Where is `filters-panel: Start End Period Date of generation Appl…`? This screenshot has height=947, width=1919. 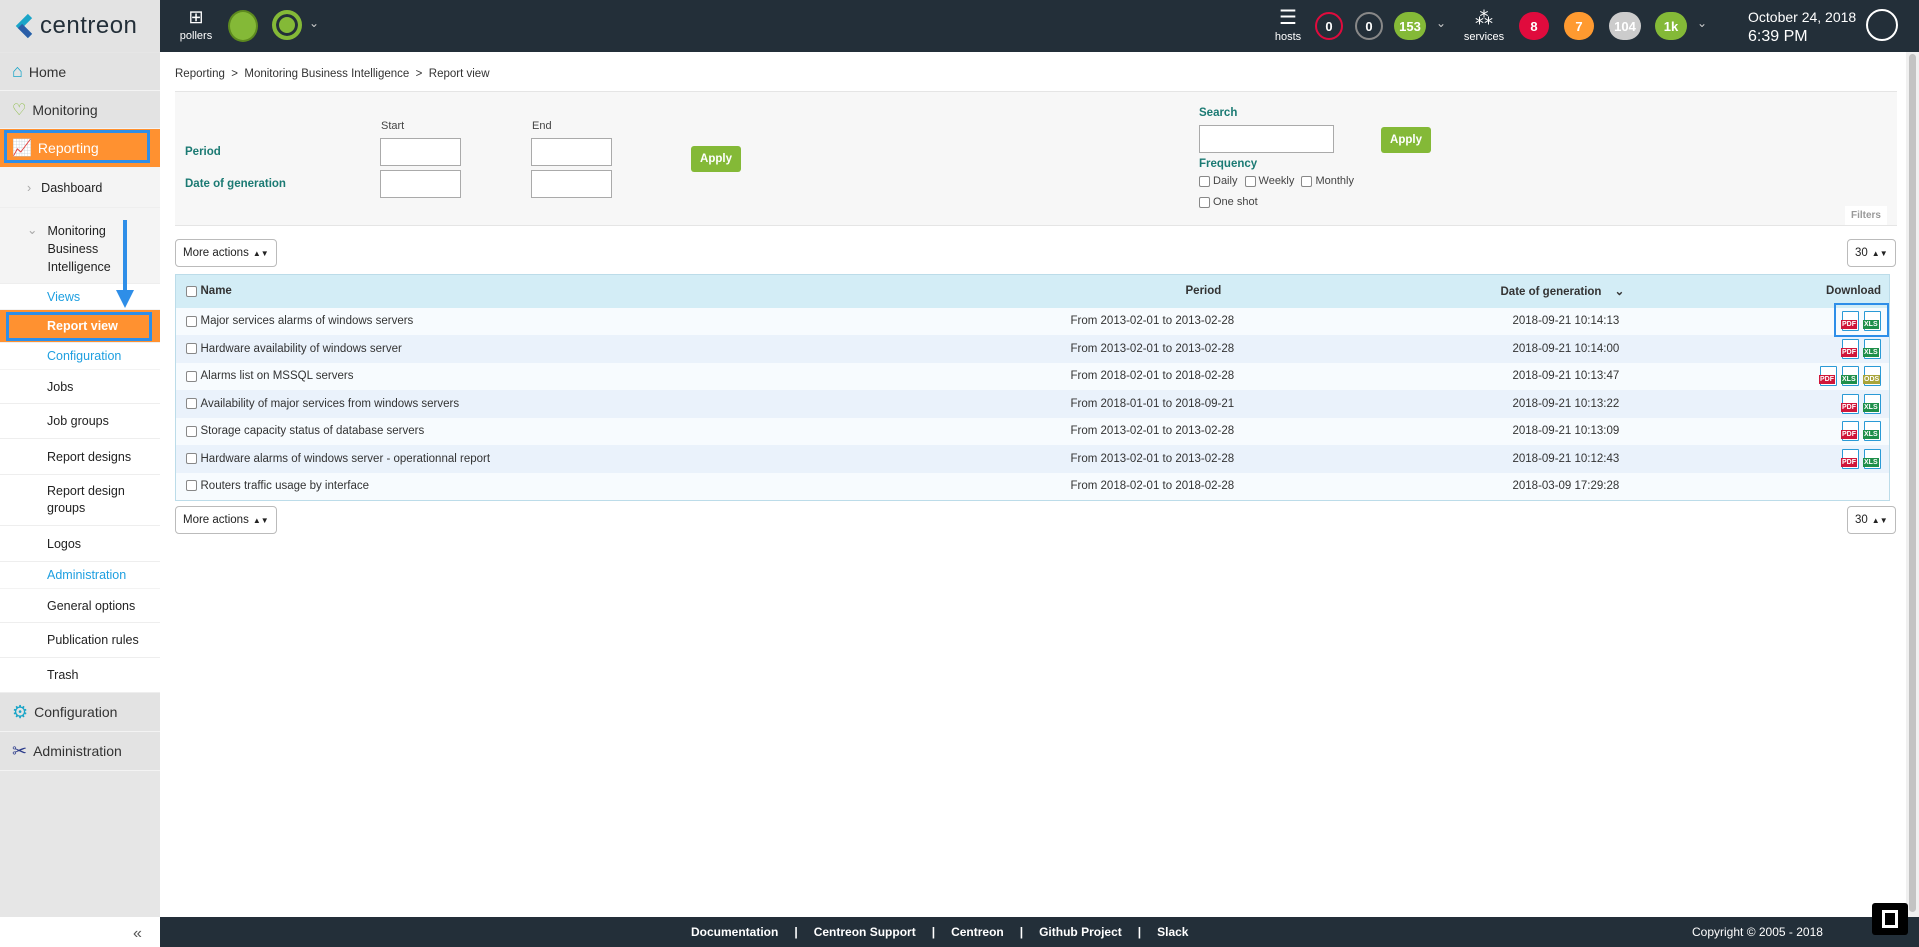 filters-panel: Start End Period Date of generation Appl… is located at coordinates (1036, 158).